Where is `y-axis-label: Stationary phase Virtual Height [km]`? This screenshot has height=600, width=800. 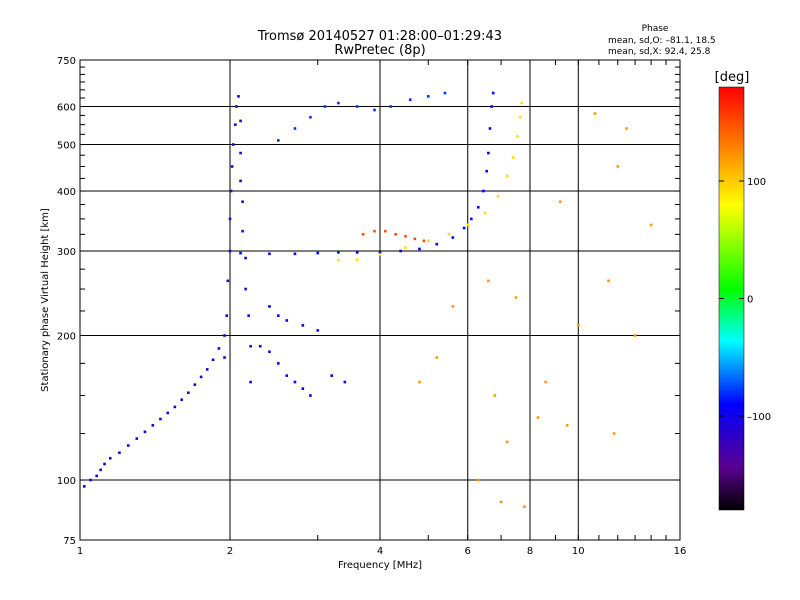
y-axis-label: Stationary phase Virtual Height [km] is located at coordinates (45, 300).